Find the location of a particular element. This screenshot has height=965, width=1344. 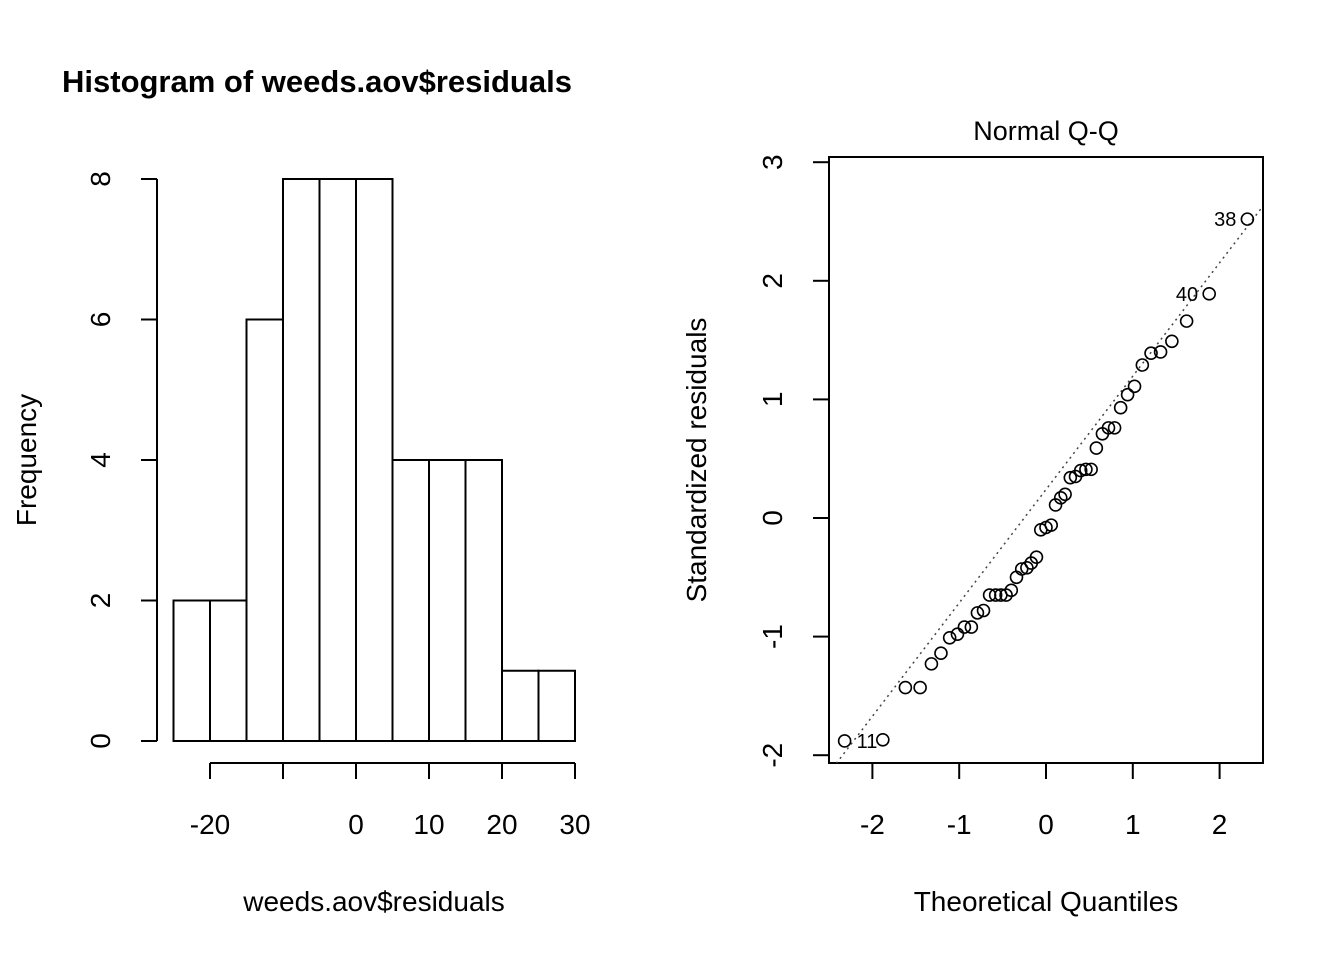

histogram-x-axis: -20 0 10 20 30 is located at coordinates (390, 801).